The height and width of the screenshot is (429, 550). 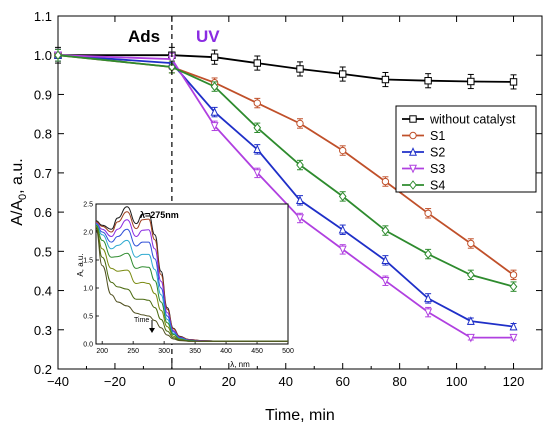 What do you see at coordinates (399, 381) in the screenshot?
I see `x-tick-label: 80` at bounding box center [399, 381].